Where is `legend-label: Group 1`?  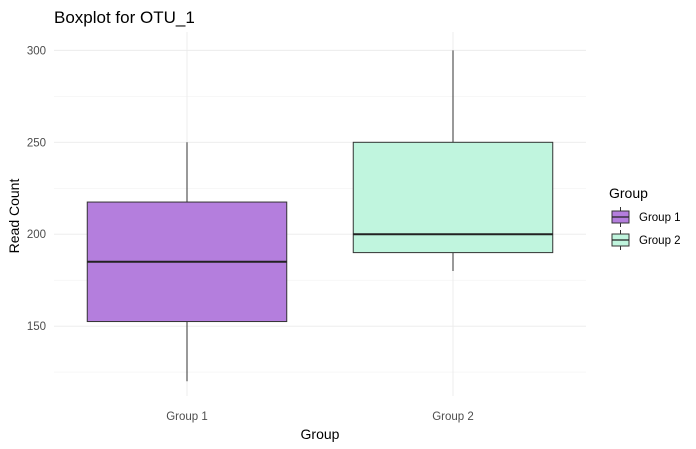
legend-label: Group 1 is located at coordinates (660, 218).